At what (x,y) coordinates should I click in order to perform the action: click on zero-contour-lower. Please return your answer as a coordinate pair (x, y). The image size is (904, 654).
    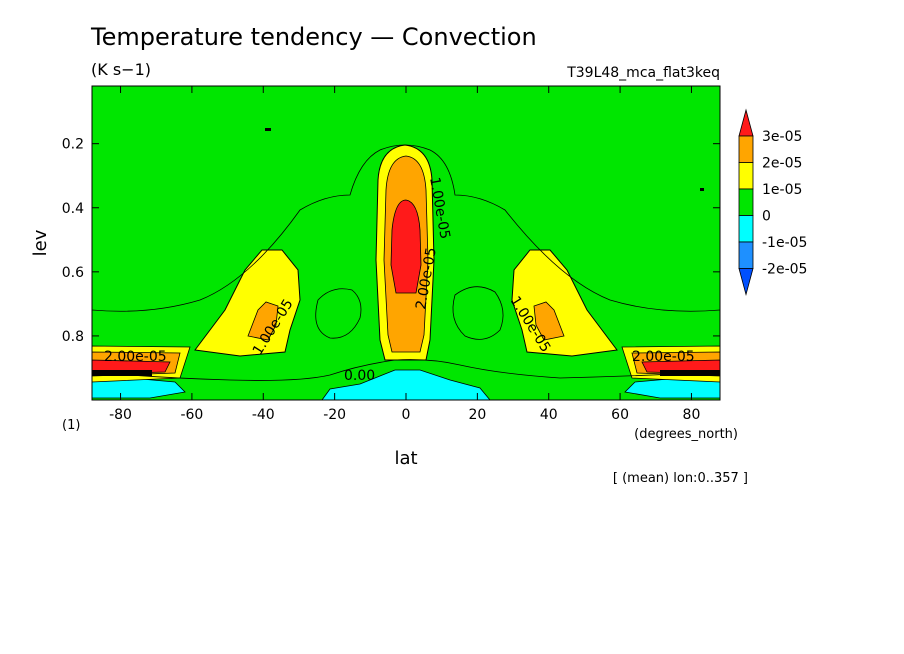
    Looking at the image, I should click on (406, 370).